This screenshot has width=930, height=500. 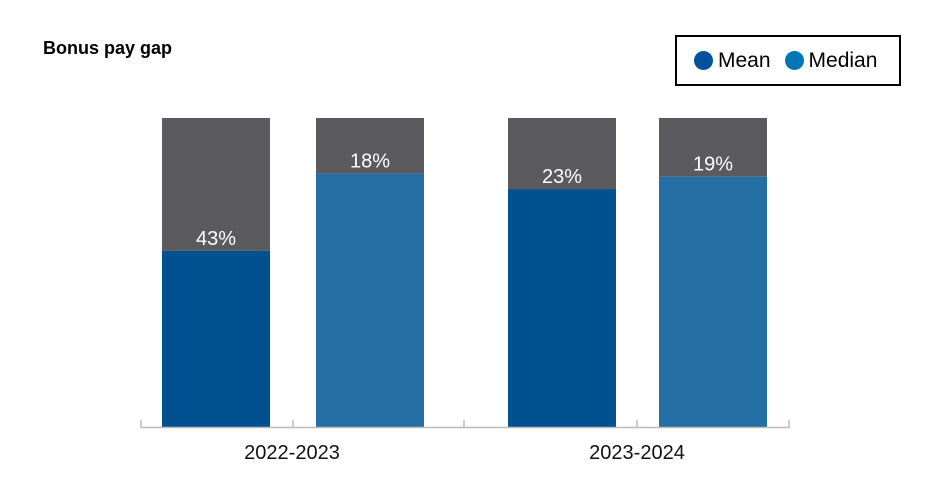 I want to click on gap-bar-median-2022-2023, so click(x=370, y=146).